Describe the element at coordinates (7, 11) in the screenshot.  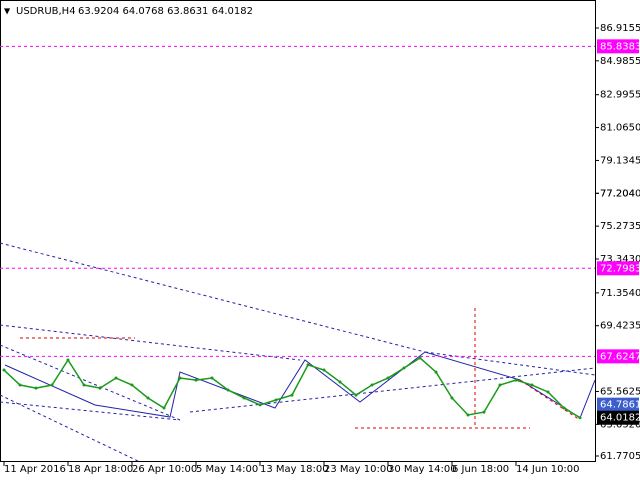
I see `collapse-arrow: ▼` at that location.